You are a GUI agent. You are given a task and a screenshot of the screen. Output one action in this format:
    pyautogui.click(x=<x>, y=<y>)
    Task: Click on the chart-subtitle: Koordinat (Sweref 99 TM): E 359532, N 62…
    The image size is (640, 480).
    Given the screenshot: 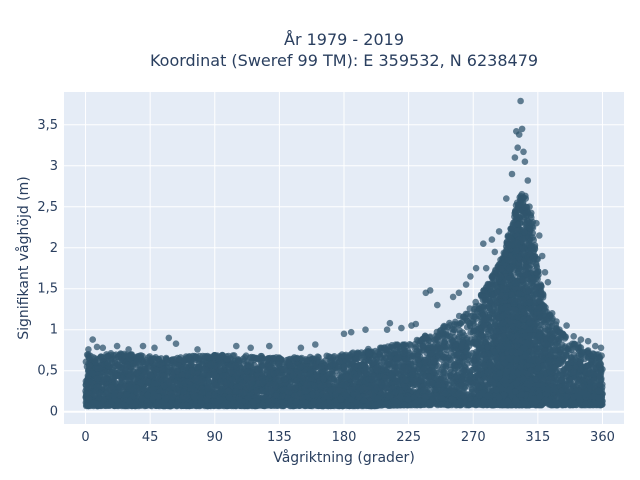 What is the action you would take?
    pyautogui.click(x=344, y=60)
    